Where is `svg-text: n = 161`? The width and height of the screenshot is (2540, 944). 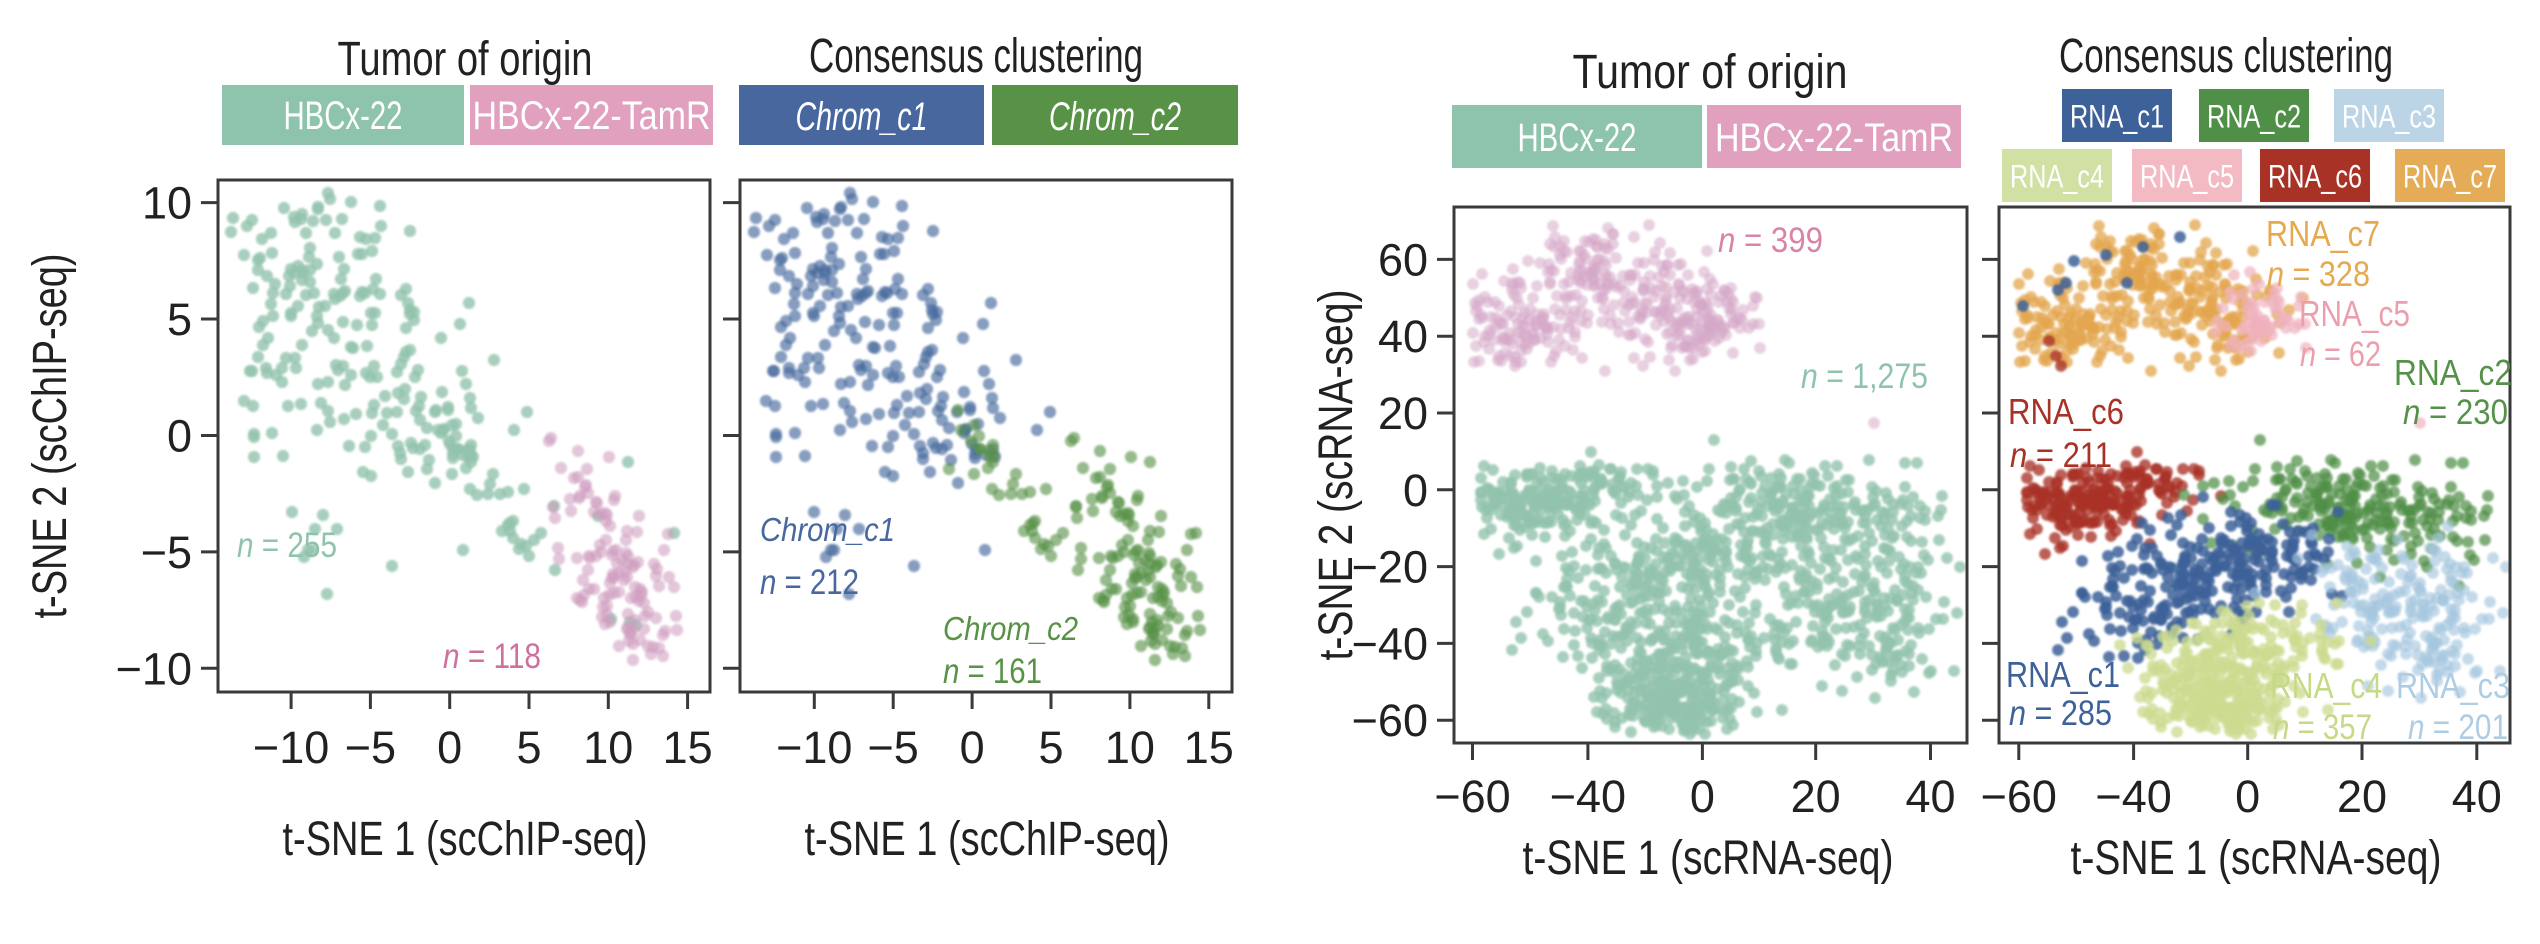
svg-text: n = 161 is located at coordinates (992, 671).